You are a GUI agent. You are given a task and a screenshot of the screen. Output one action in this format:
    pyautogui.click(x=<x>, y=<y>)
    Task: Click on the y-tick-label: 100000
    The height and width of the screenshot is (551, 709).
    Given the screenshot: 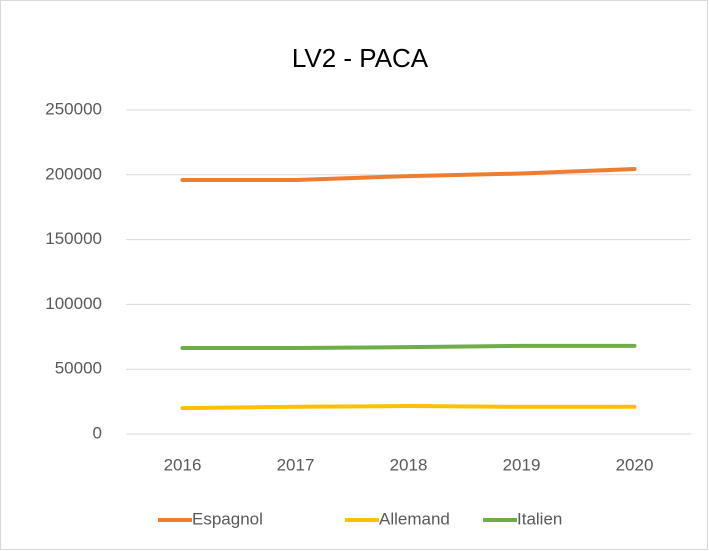 What is the action you would take?
    pyautogui.click(x=73, y=303)
    